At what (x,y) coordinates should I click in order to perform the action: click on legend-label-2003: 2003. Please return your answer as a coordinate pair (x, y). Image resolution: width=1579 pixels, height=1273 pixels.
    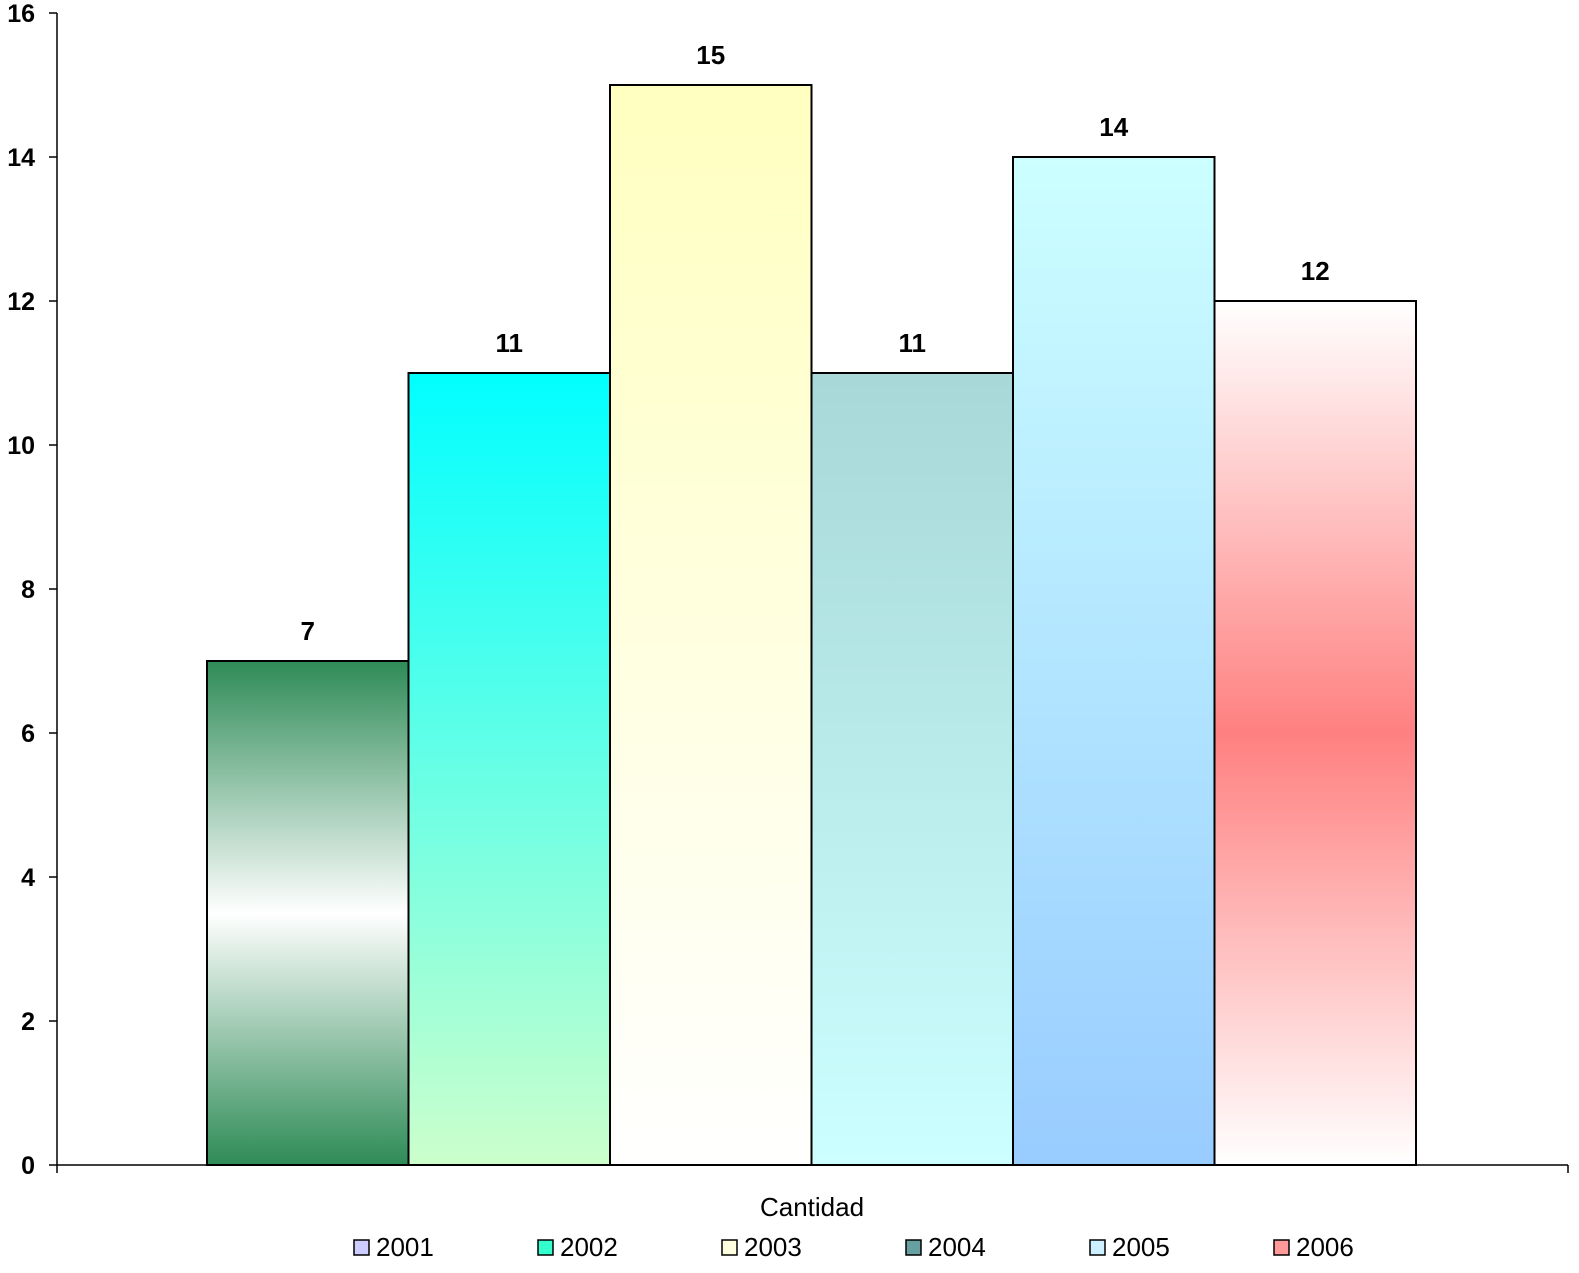
    Looking at the image, I should click on (773, 1247).